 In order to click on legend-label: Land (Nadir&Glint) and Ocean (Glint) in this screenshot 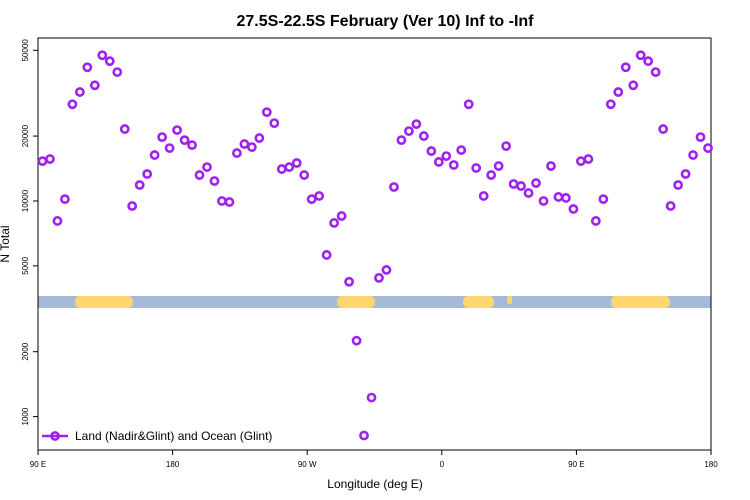, I will do `click(173, 436)`.